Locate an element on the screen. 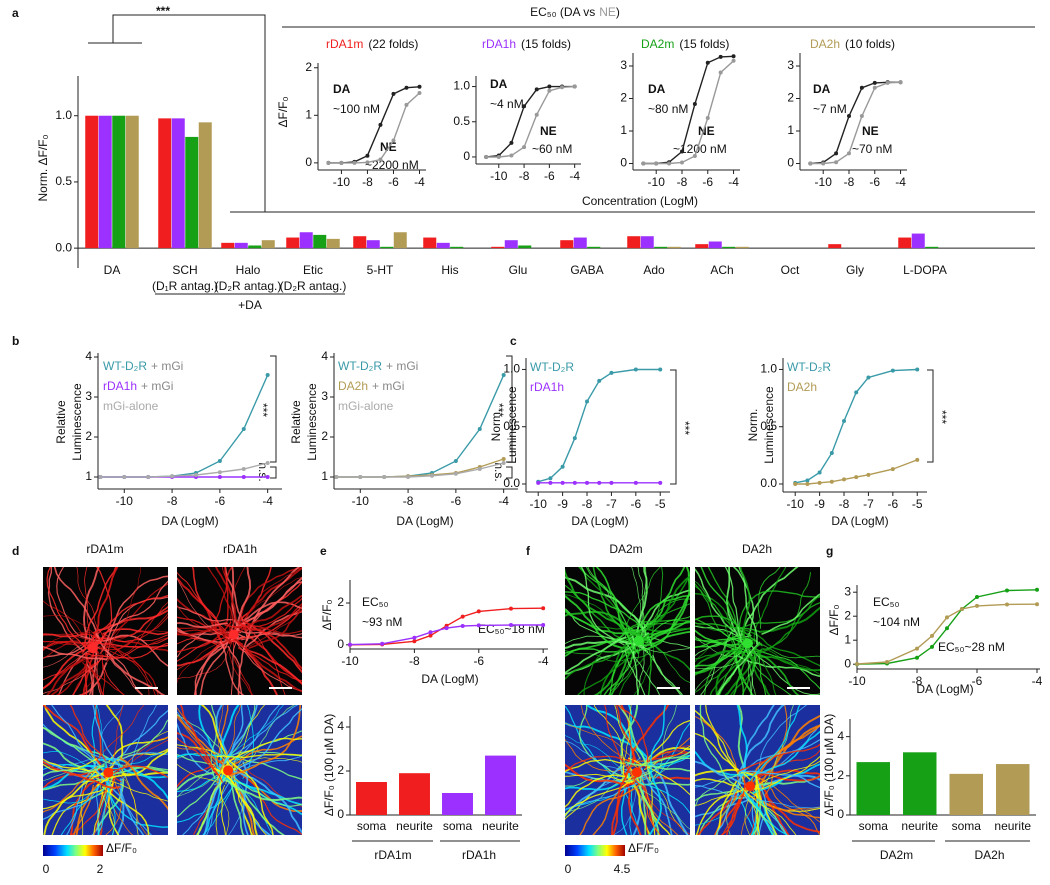 This screenshot has height=885, width=1050. x-axis-label: DA (LogM) is located at coordinates (859, 521).